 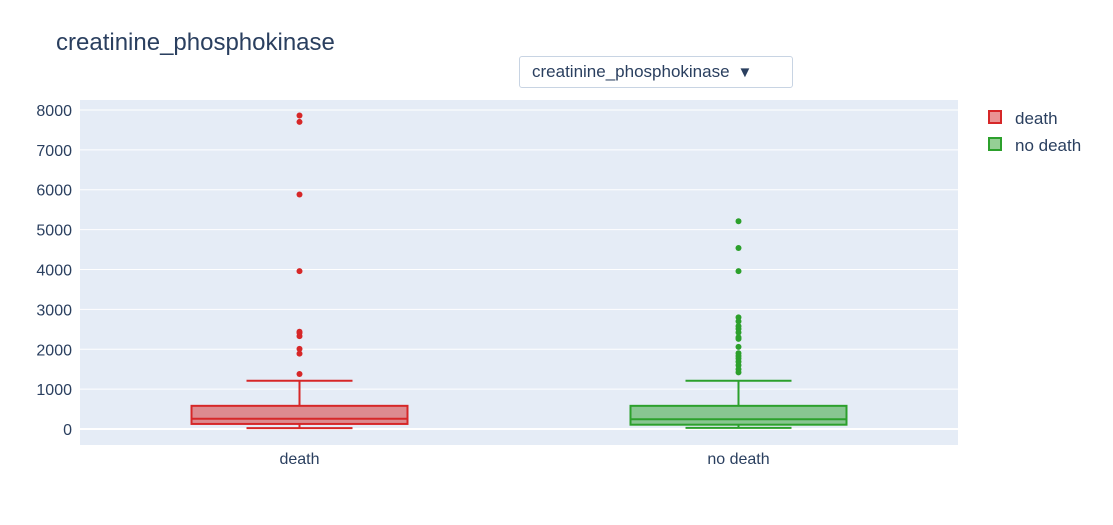 I want to click on y-tick-label: 7000, so click(x=54, y=151).